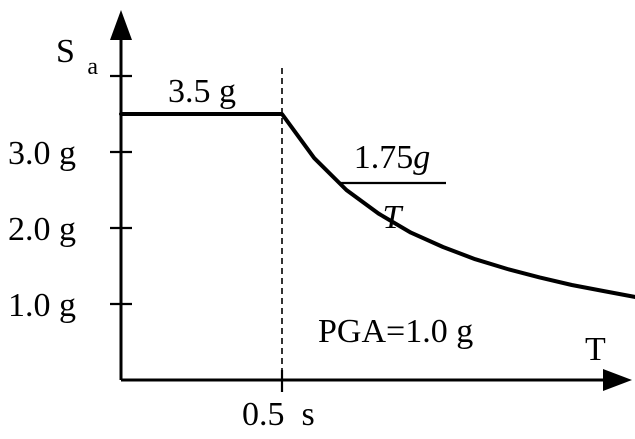 This screenshot has height=439, width=635. I want to click on x-ticks-group: 0.5 s, so click(278, 401).